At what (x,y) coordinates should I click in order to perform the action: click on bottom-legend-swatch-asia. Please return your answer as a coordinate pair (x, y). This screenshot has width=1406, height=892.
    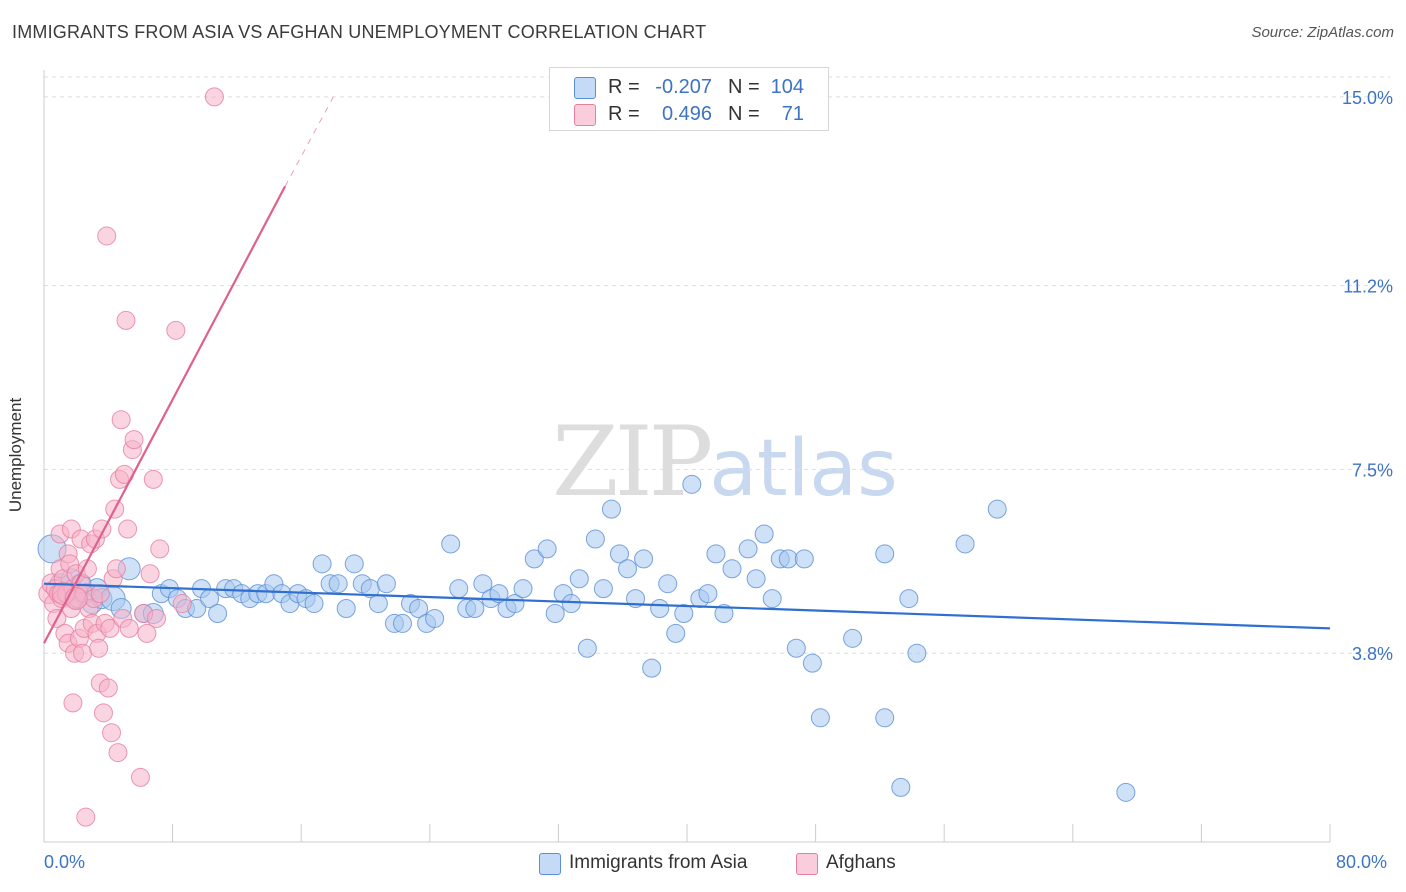
    Looking at the image, I should click on (550, 864).